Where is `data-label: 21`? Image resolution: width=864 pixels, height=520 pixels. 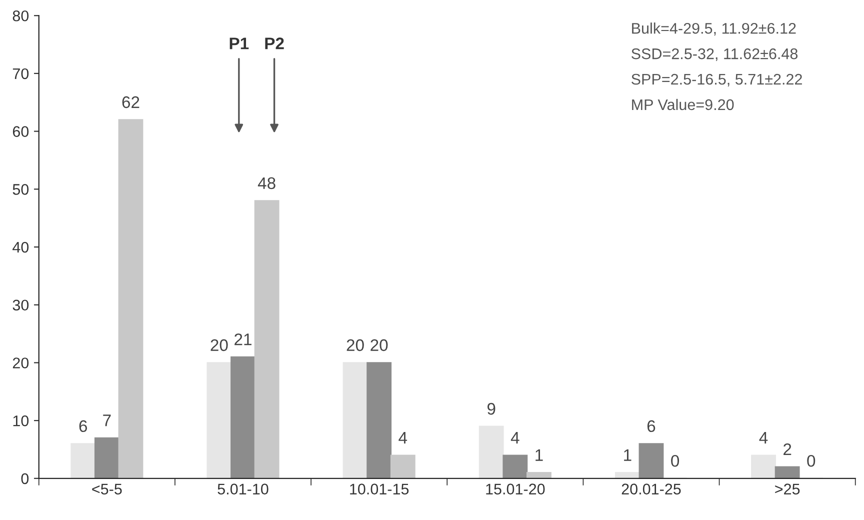 data-label: 21 is located at coordinates (243, 339).